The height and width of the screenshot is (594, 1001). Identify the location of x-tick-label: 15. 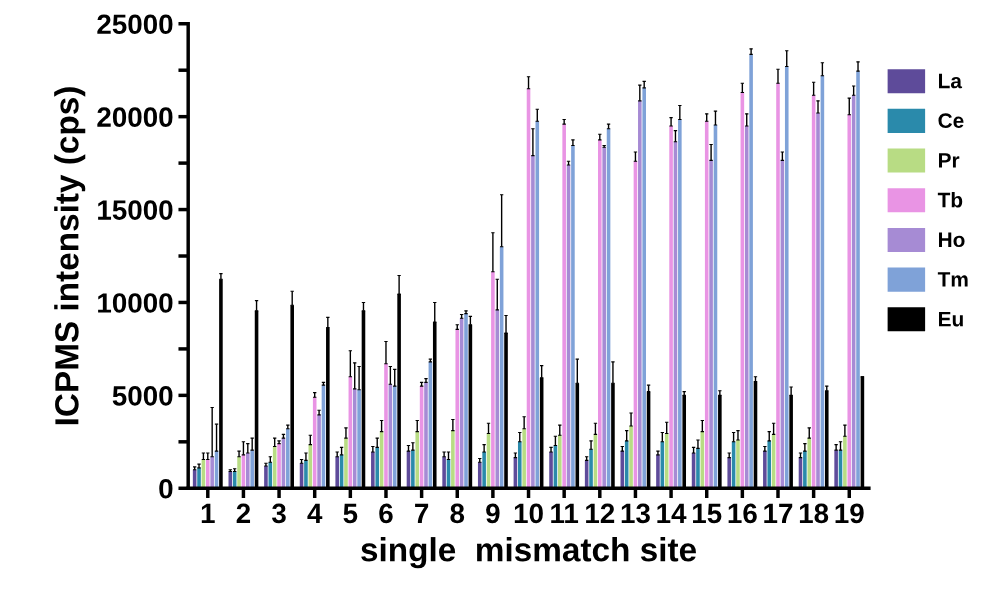
(707, 513).